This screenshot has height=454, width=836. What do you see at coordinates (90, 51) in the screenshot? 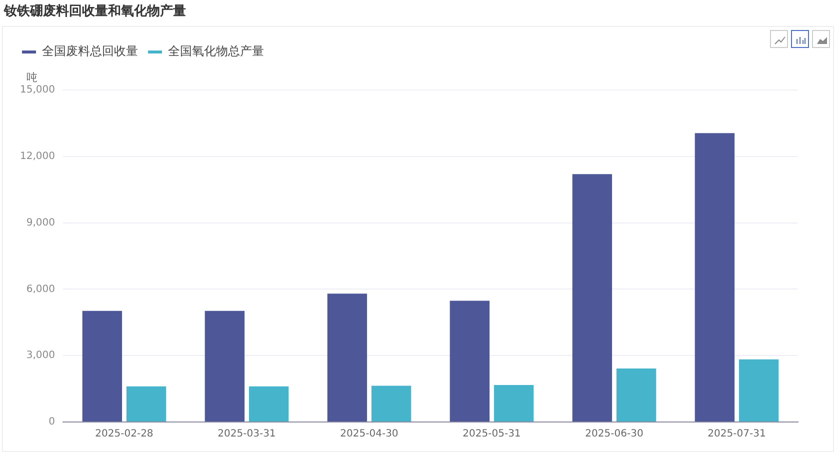
I see `legend-label: 全国废料总回收量` at bounding box center [90, 51].